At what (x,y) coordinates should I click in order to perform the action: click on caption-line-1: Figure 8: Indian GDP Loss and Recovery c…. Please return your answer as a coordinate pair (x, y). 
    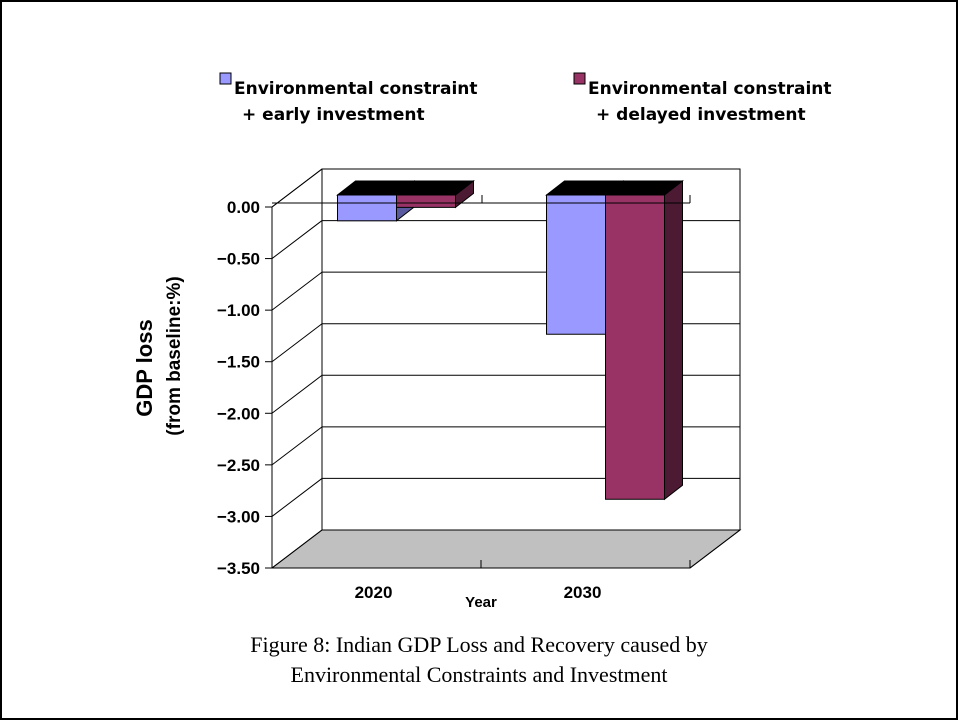
    Looking at the image, I should click on (479, 644).